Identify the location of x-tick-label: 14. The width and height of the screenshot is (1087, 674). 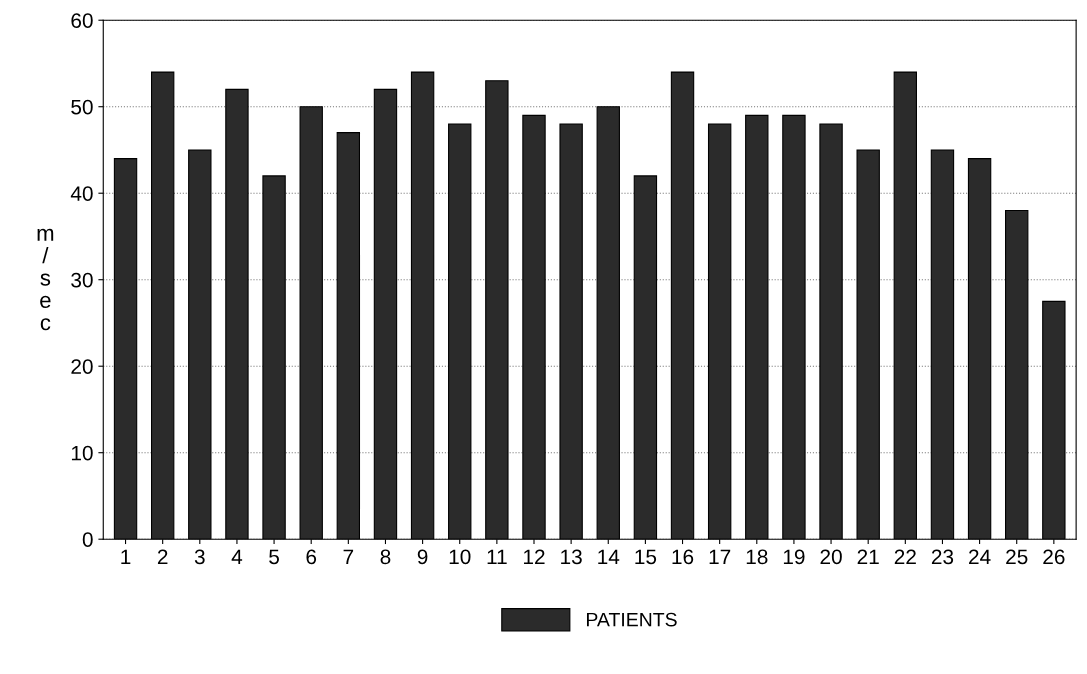
(609, 557).